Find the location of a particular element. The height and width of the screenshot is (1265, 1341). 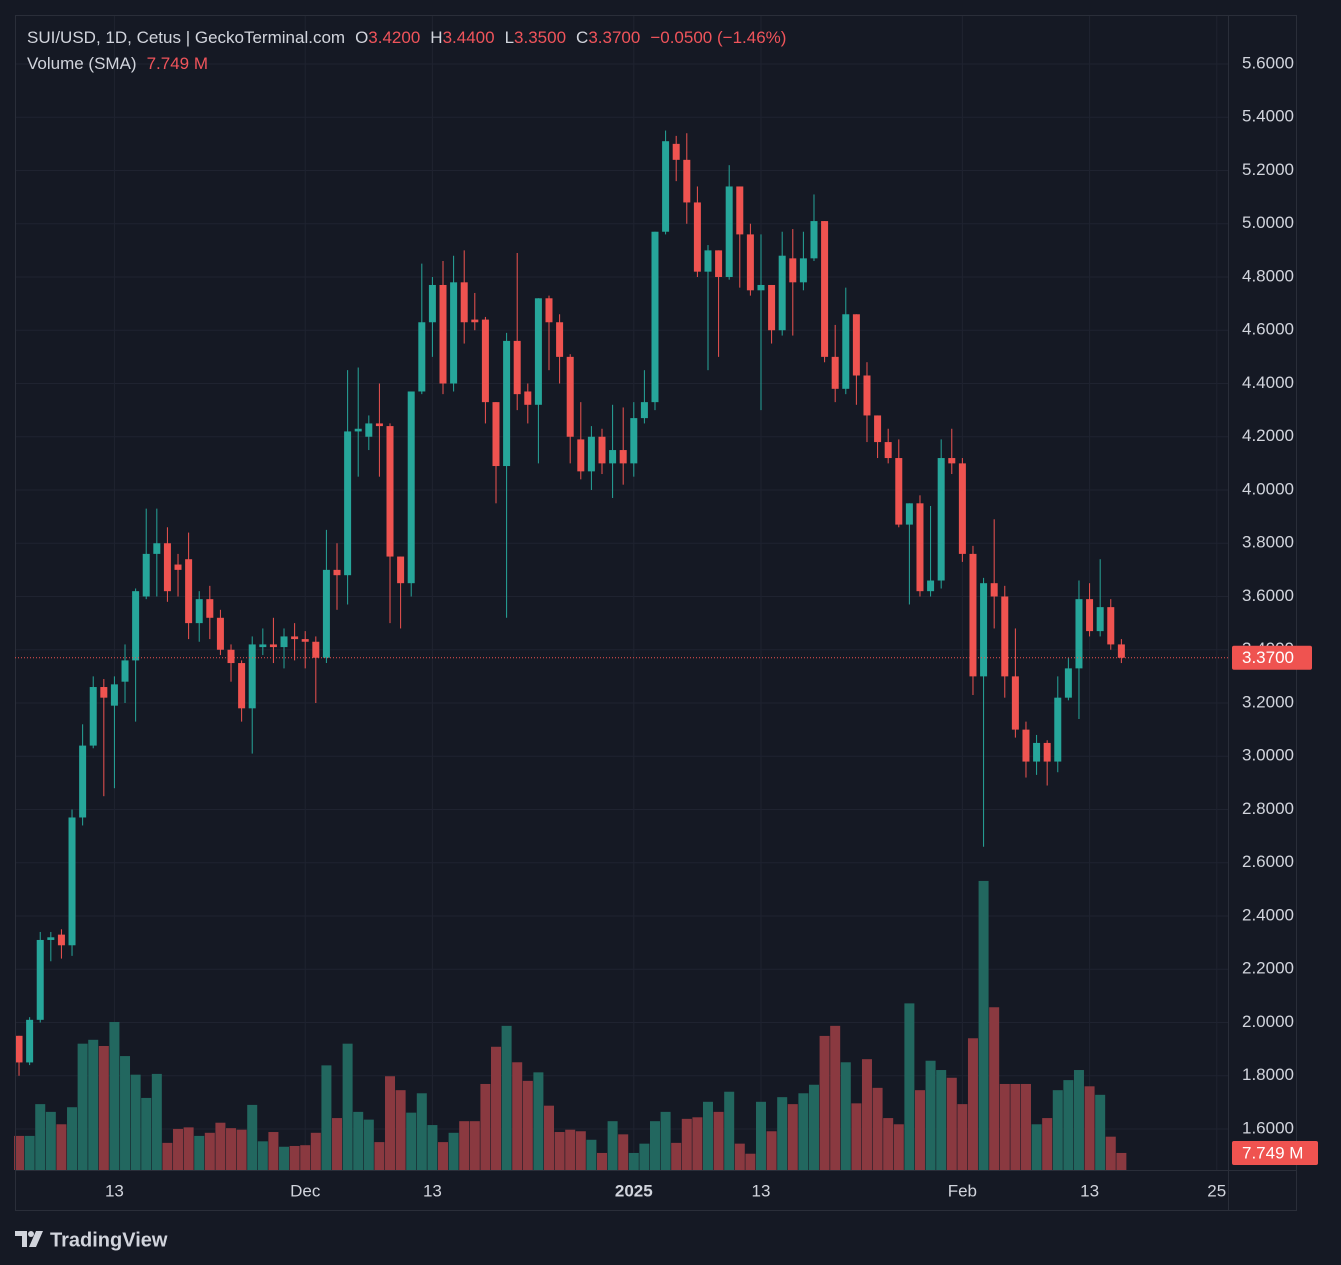

ohlc-value: 3.3700 is located at coordinates (614, 37).